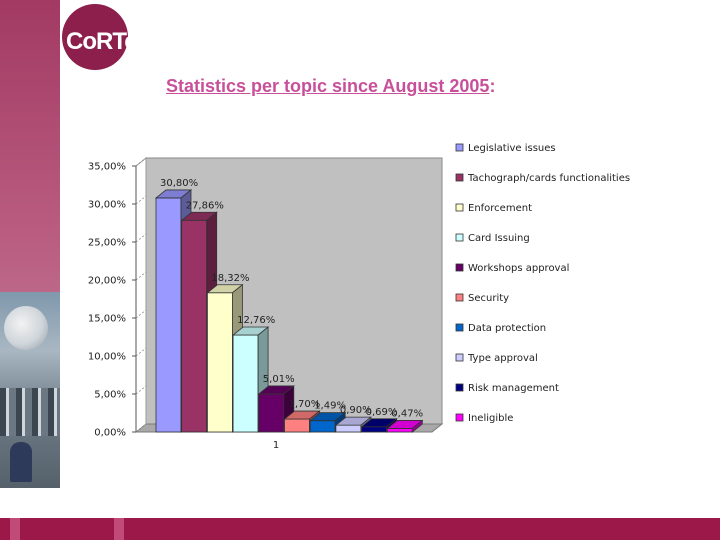 The image size is (720, 540). I want to click on traffic-image, so click(30, 412).